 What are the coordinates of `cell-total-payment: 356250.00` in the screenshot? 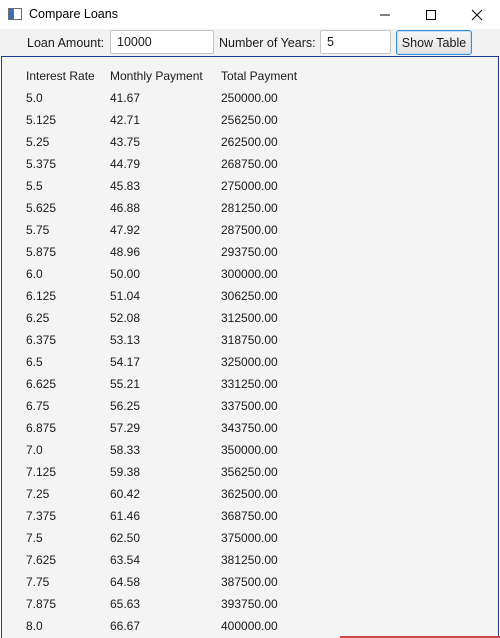 It's located at (249, 472).